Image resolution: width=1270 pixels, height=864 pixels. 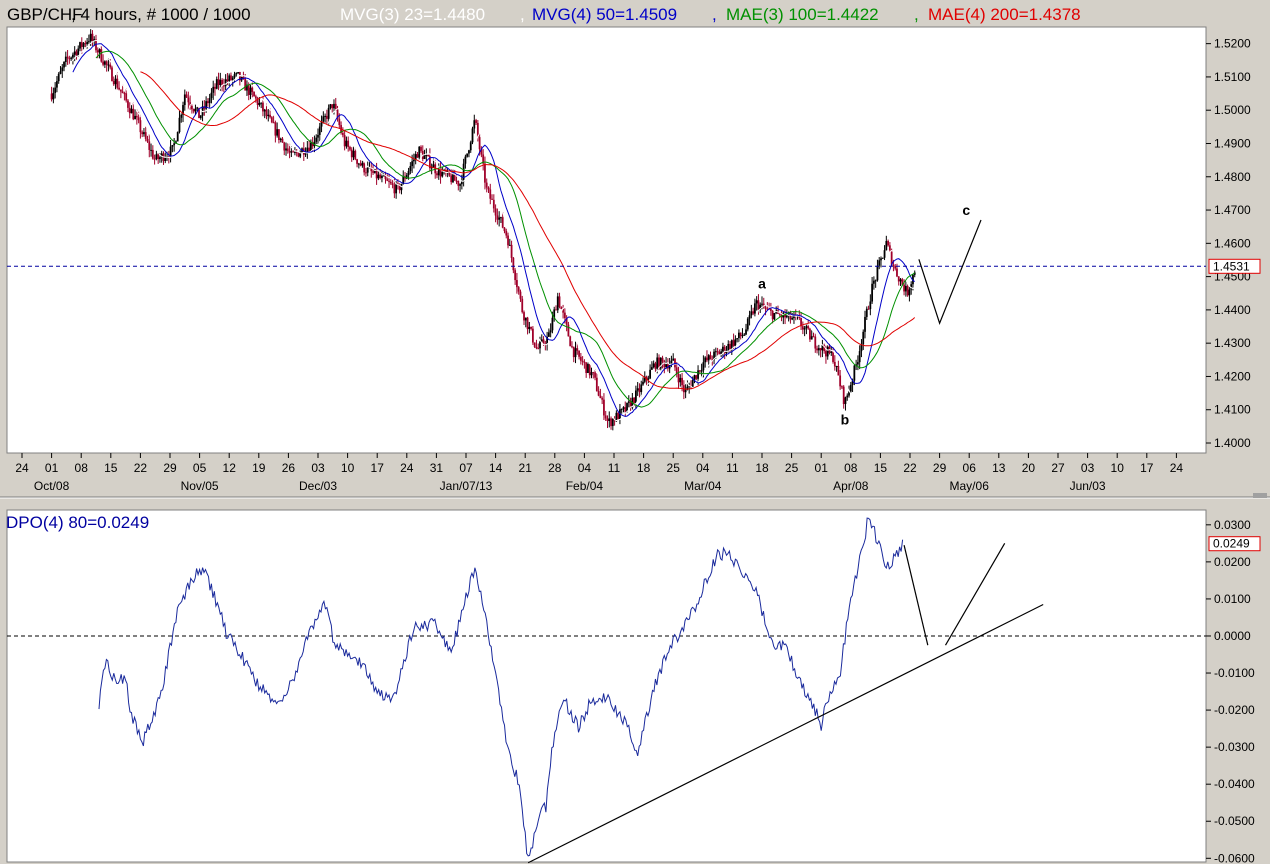 What do you see at coordinates (851, 486) in the screenshot?
I see `x-month-label: Apr/08` at bounding box center [851, 486].